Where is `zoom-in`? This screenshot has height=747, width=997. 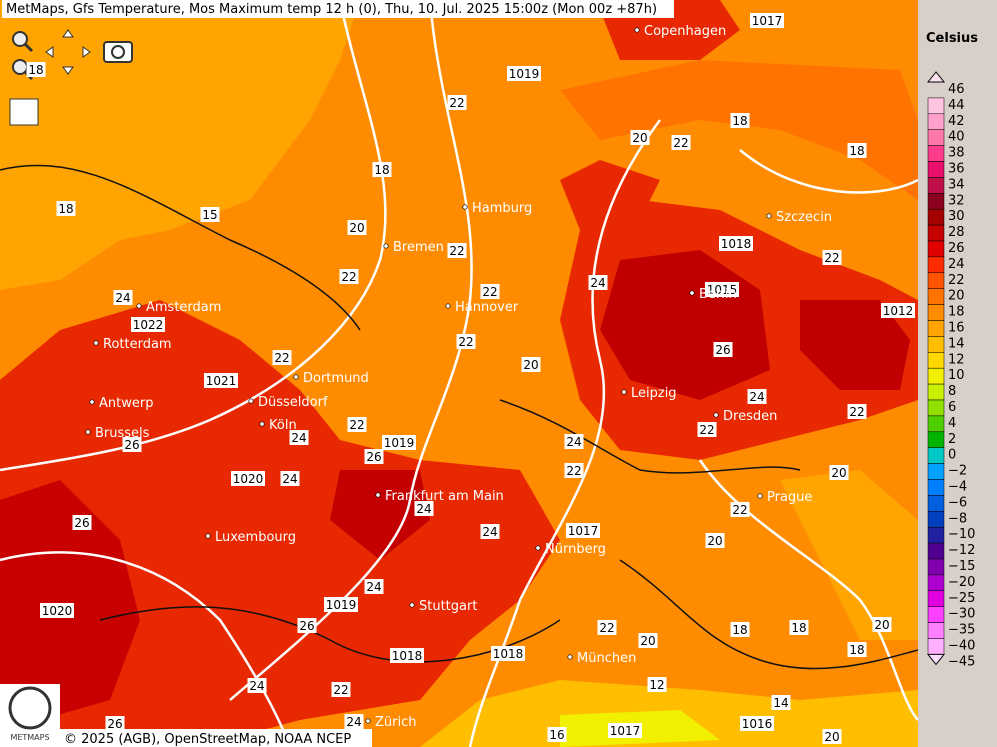 zoom-in is located at coordinates (23, 42).